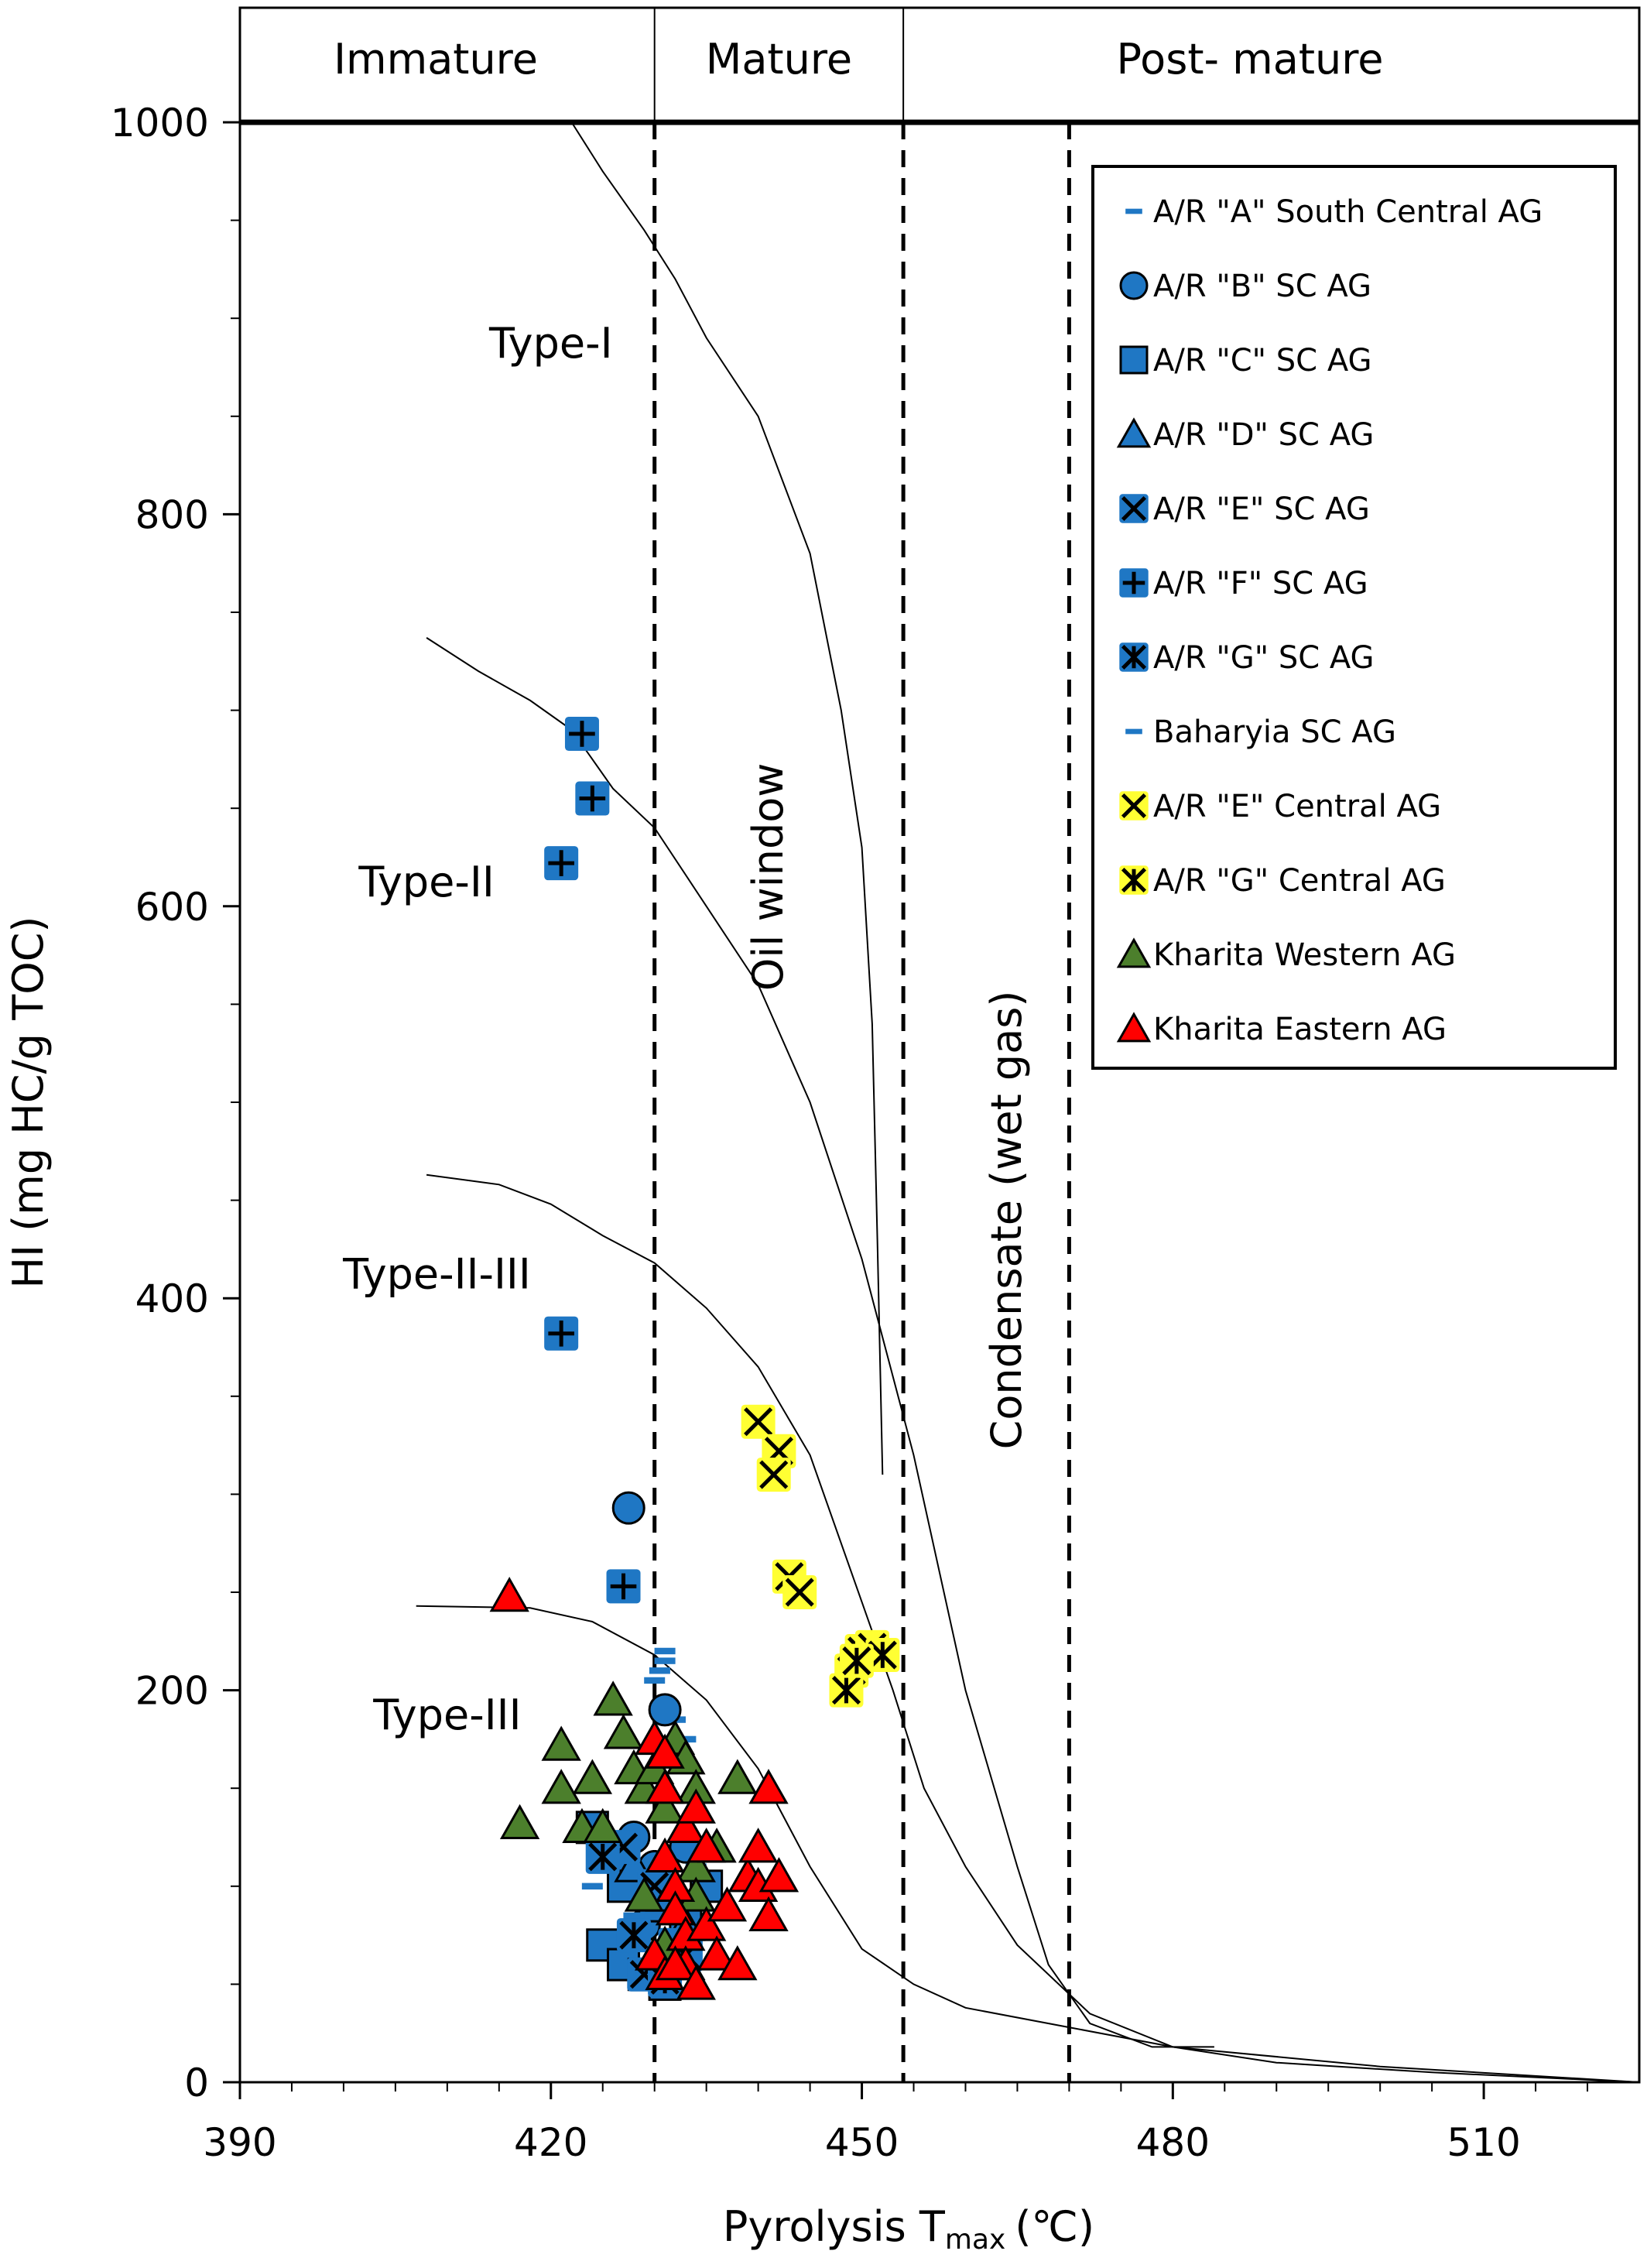 Image resolution: width=1647 pixels, height=2268 pixels. I want to click on kerogen-type-labels: Type-I Type-II Type-II-III Type-III, so click(477, 1029).